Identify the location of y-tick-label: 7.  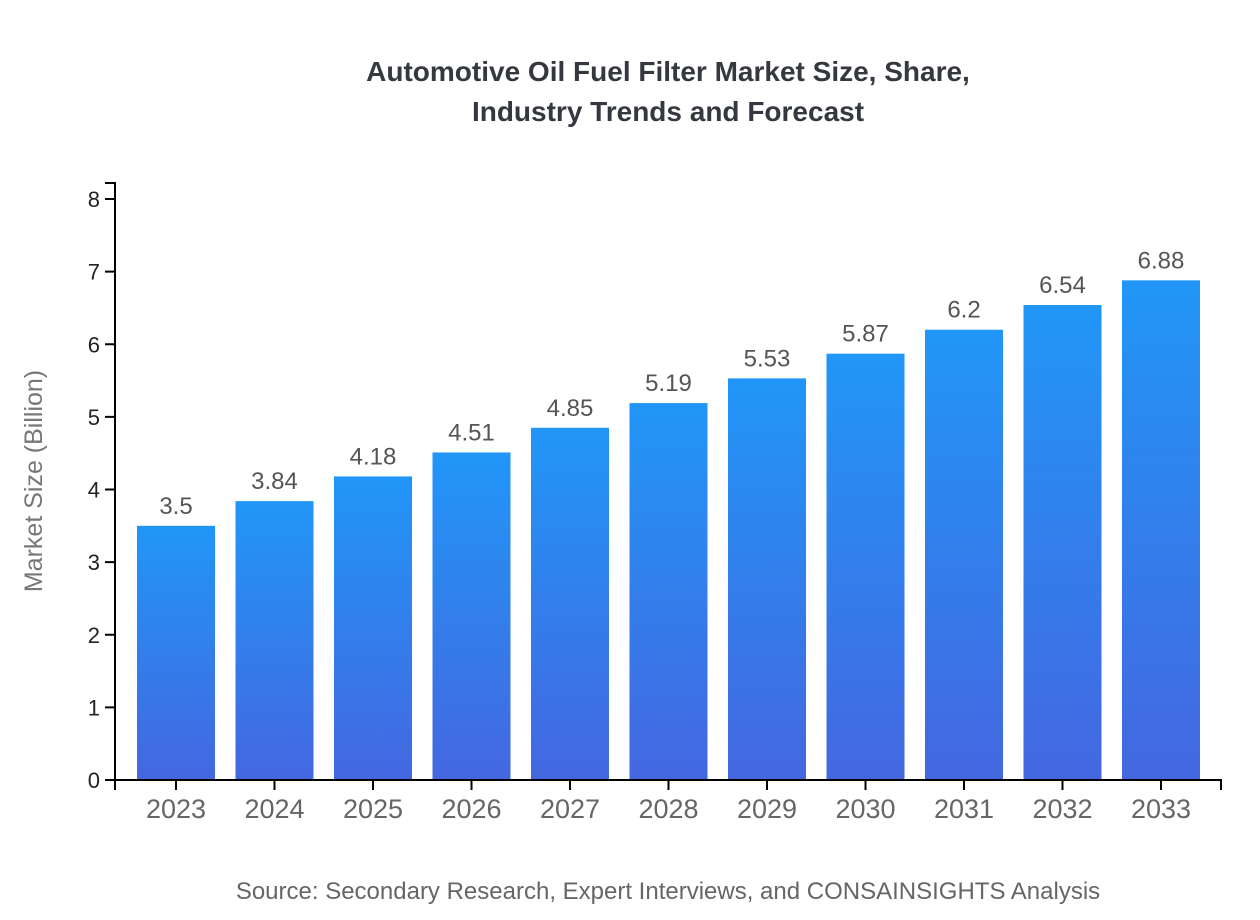
(94, 272).